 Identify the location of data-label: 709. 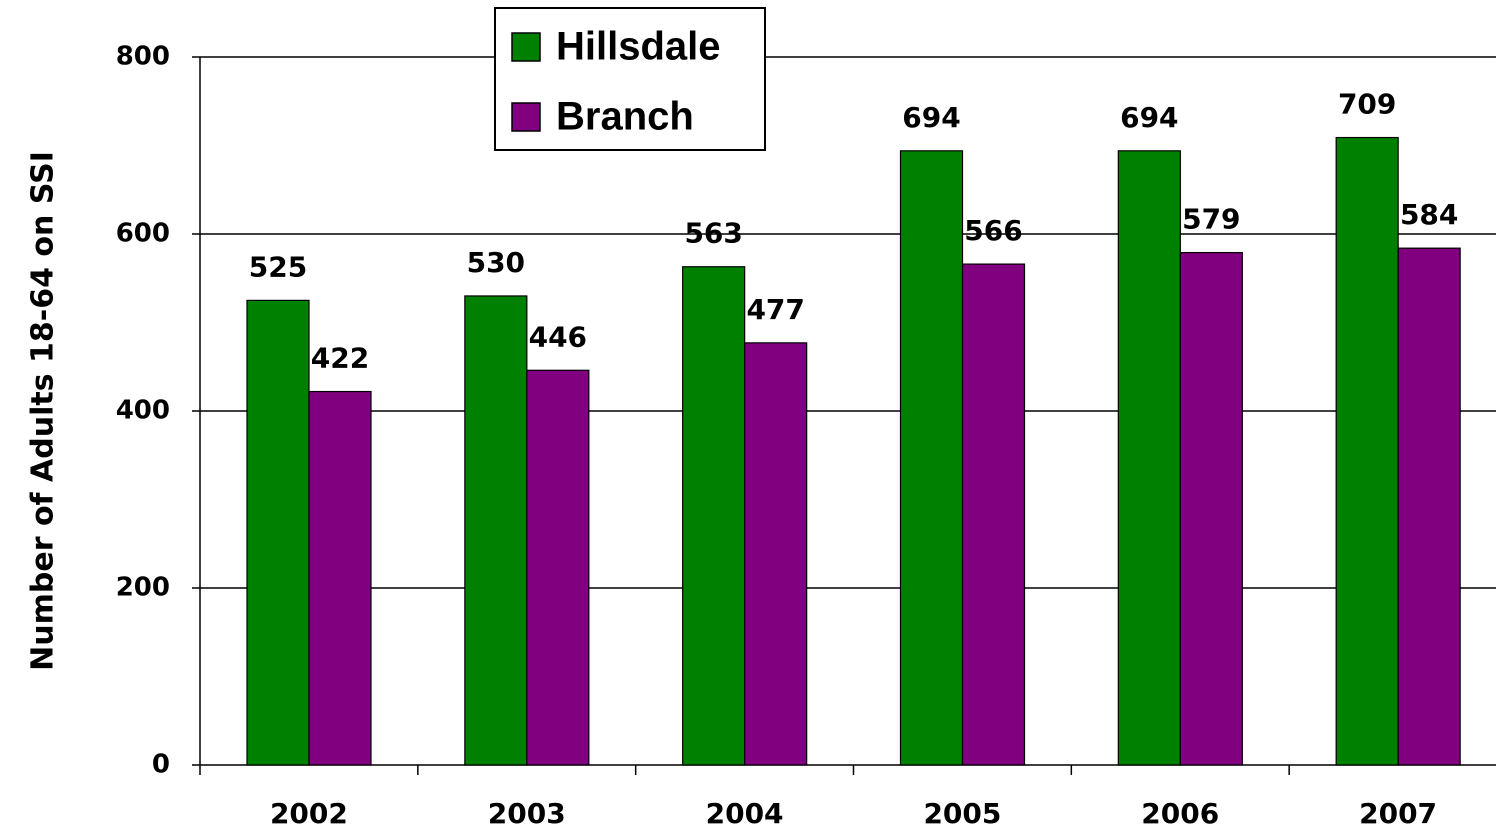
(1367, 104).